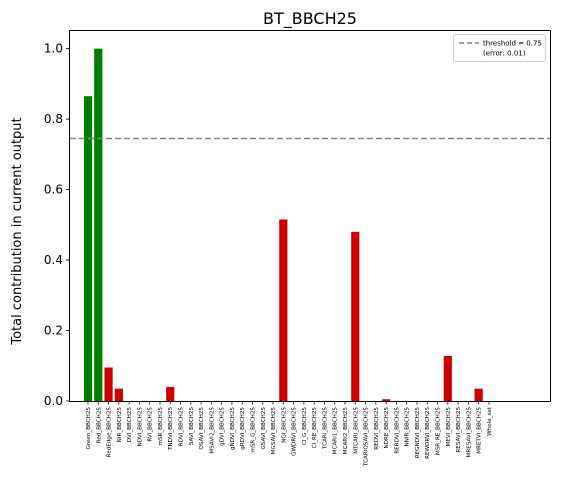 The width and height of the screenshot is (570, 494). What do you see at coordinates (325, 428) in the screenshot?
I see `x-tick-label: TCARI_BBCH25` at bounding box center [325, 428].